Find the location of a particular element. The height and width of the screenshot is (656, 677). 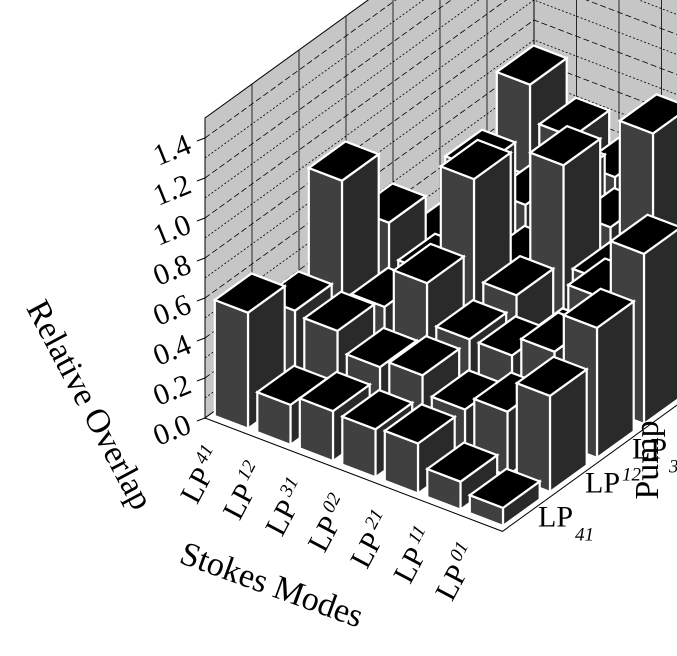

z-tick-label: 1.4 is located at coordinates (171, 150).